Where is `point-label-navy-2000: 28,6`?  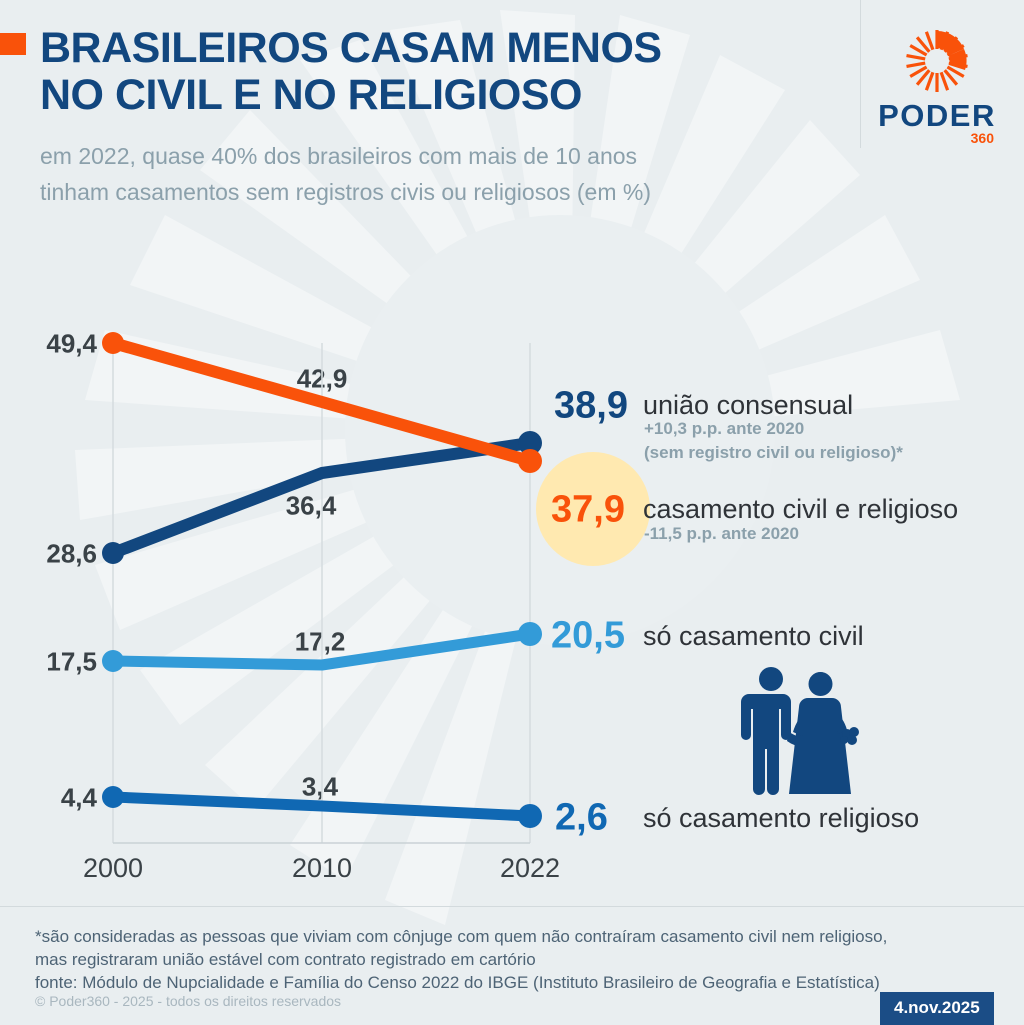 point-label-navy-2000: 28,6 is located at coordinates (71, 553).